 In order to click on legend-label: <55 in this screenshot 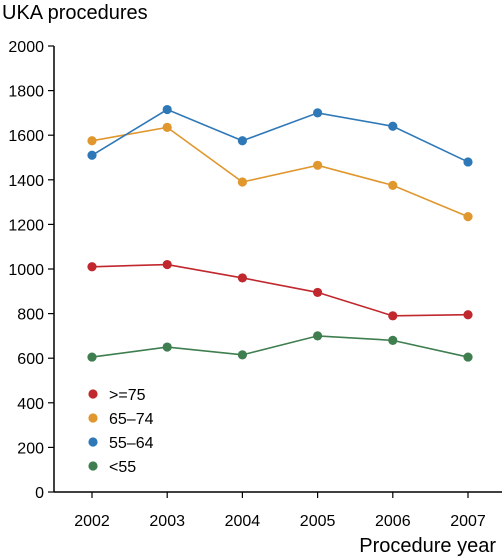, I will do `click(122, 467)`.